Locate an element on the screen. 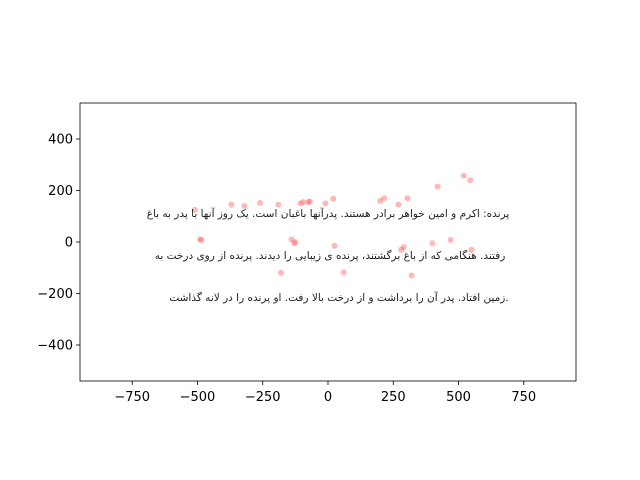 Image resolution: width=640 pixels, height=480 pixels. y-axis: −400 −200 0 200 400 is located at coordinates (58, 243).